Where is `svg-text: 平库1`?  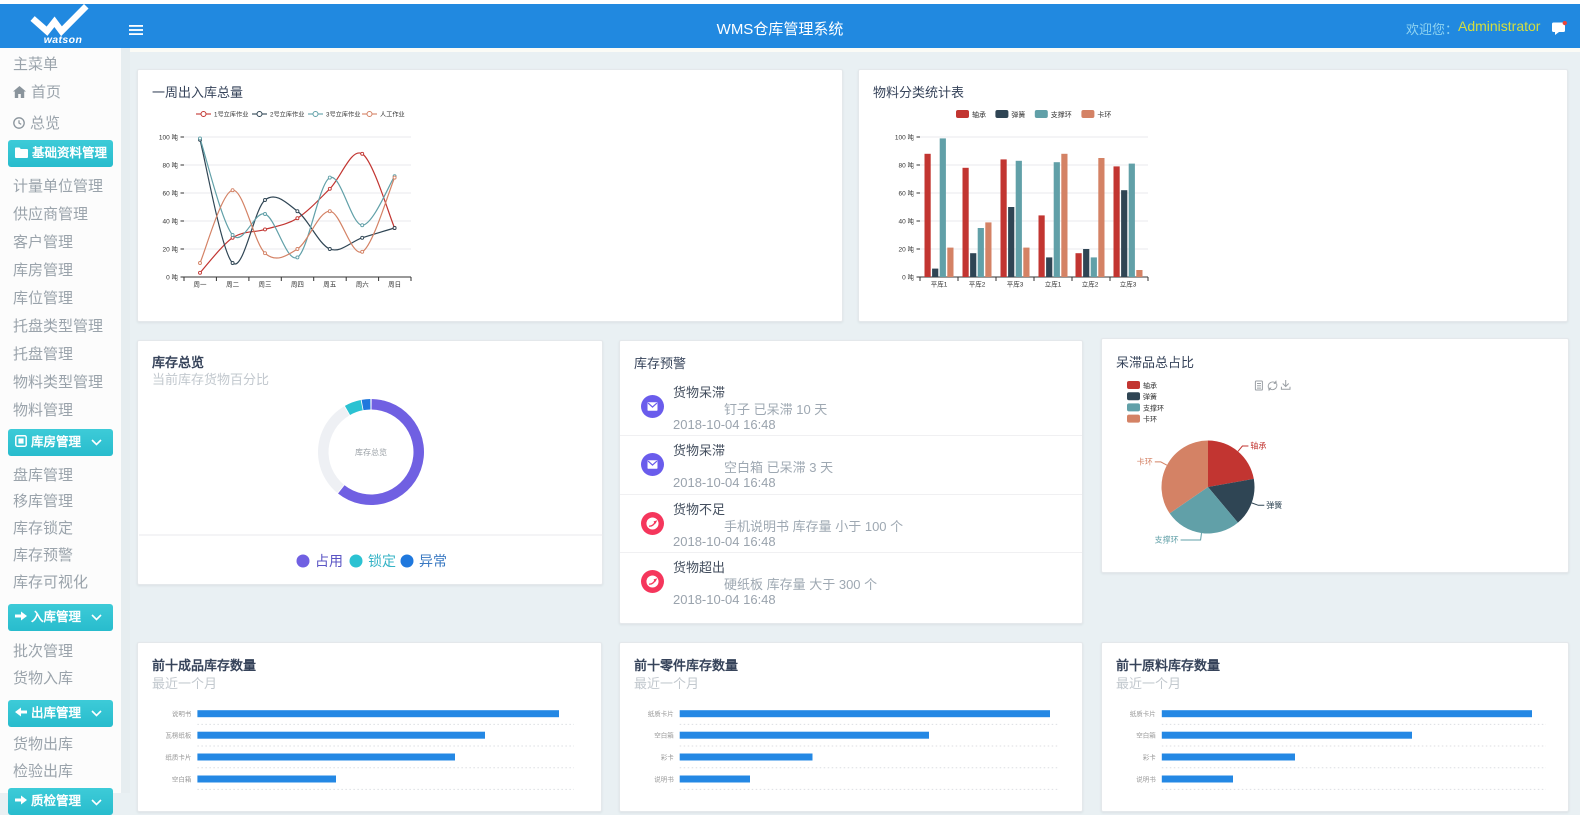
svg-text: 平库1 is located at coordinates (939, 284).